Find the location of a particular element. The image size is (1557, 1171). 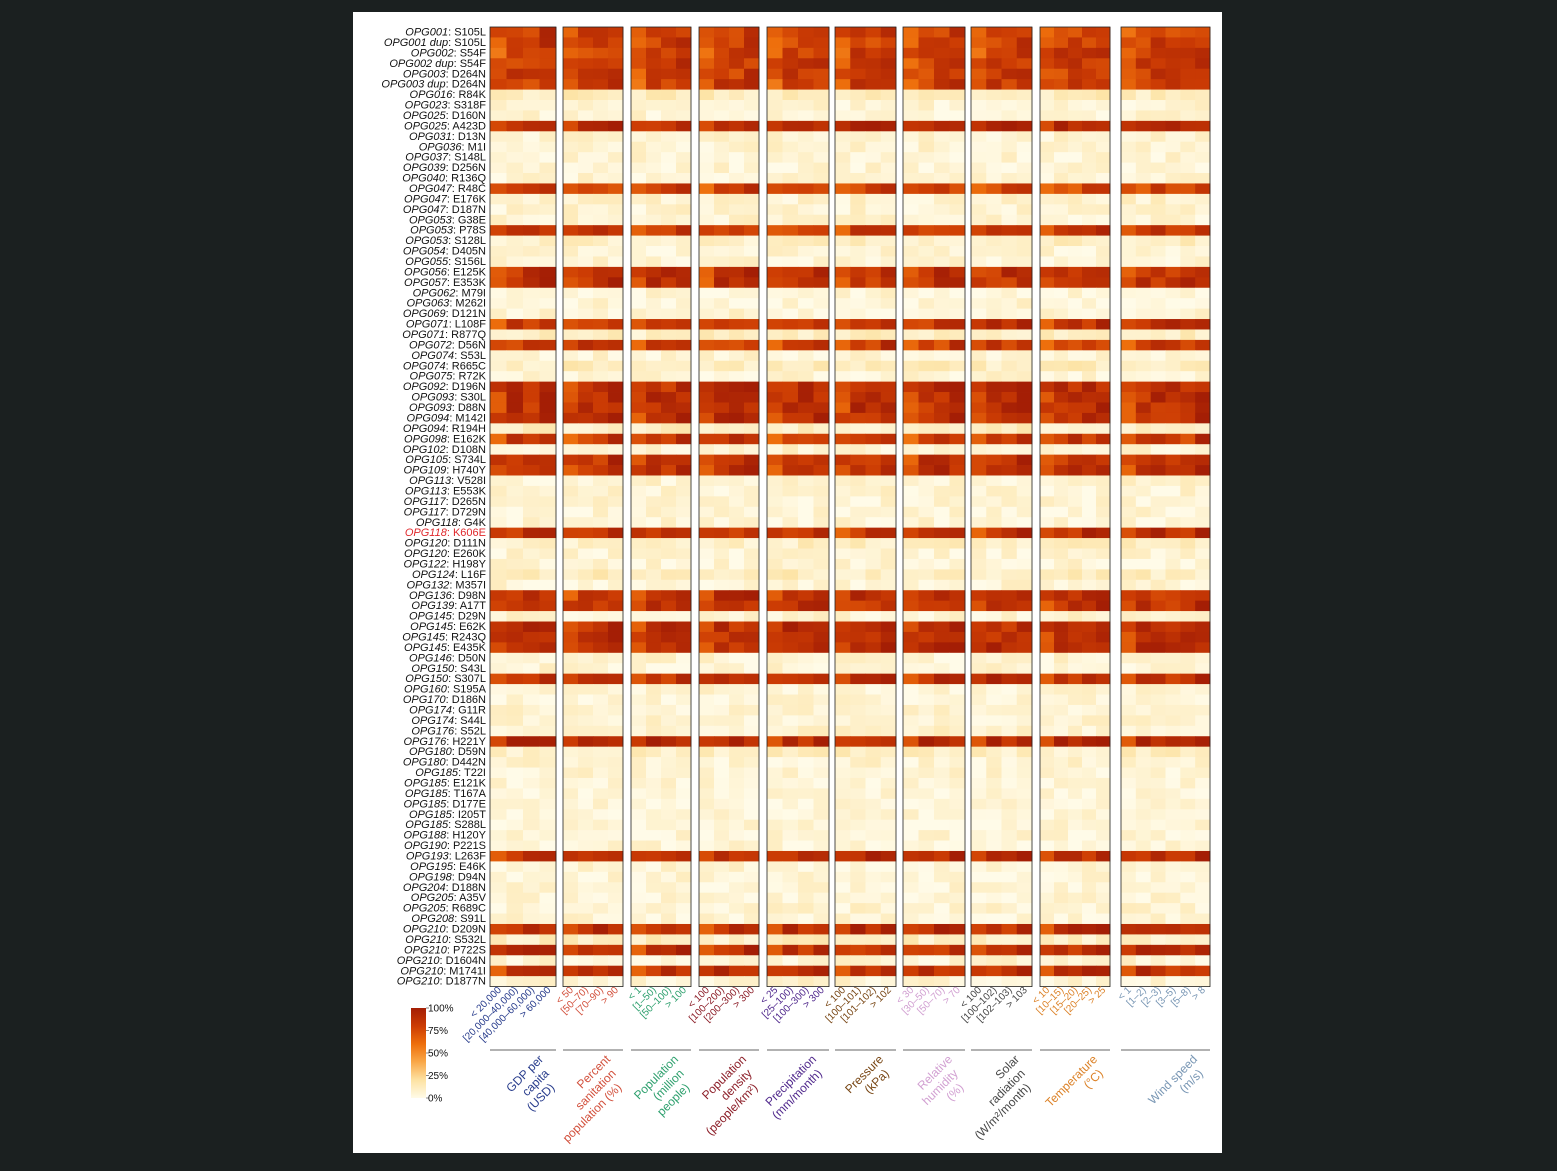

row-mutation: : H740Y is located at coordinates (466, 471).